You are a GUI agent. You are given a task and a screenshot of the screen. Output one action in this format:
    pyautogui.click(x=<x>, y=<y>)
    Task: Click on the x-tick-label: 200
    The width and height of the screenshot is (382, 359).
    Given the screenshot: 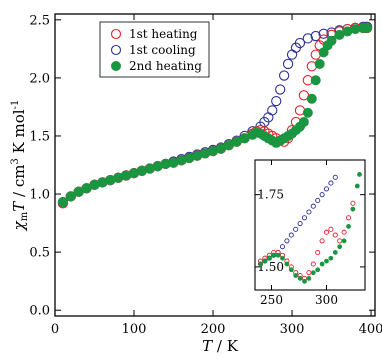 What is the action you would take?
    pyautogui.click(x=213, y=329)
    